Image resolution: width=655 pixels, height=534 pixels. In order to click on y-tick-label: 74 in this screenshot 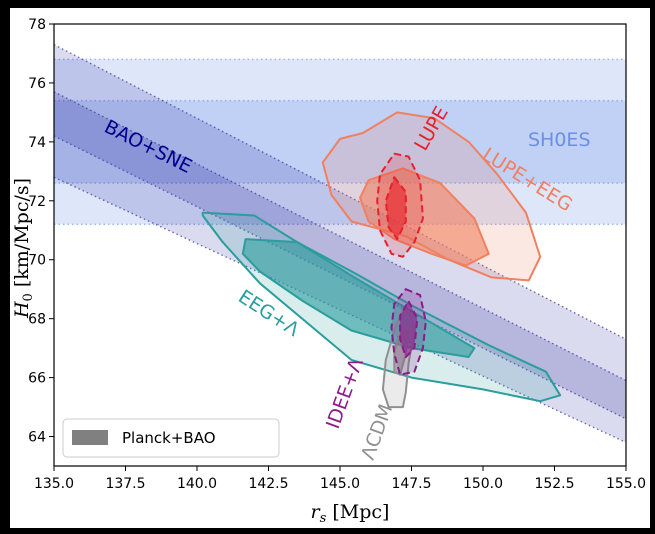, I will do `click(37, 143)`.